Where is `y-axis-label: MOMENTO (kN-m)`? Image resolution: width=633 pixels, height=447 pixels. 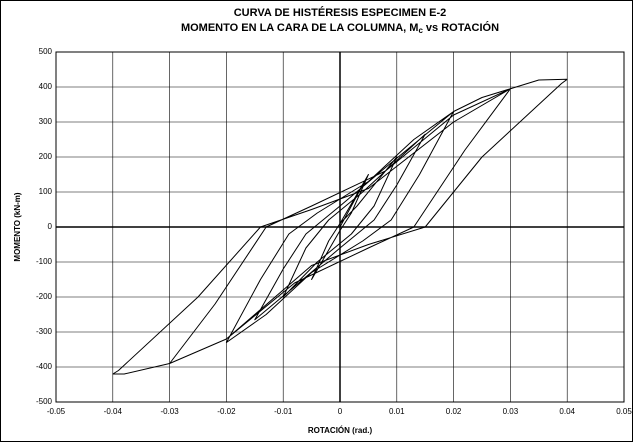 y-axis-label: MOMENTO (kN-m) is located at coordinates (17, 227).